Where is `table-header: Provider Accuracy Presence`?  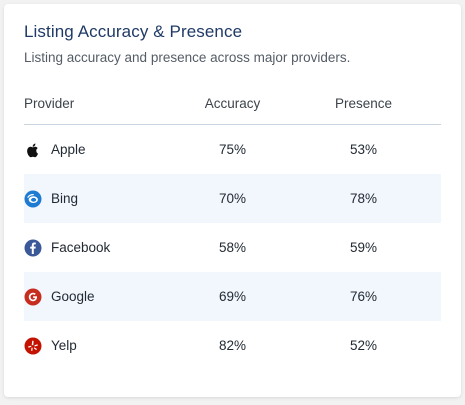 table-header: Provider Accuracy Presence is located at coordinates (232, 110).